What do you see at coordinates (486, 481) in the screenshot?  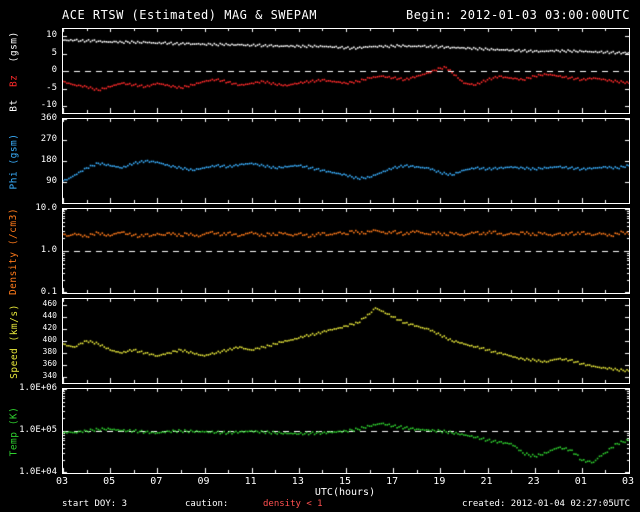 I see `x-tick-label: 21` at bounding box center [486, 481].